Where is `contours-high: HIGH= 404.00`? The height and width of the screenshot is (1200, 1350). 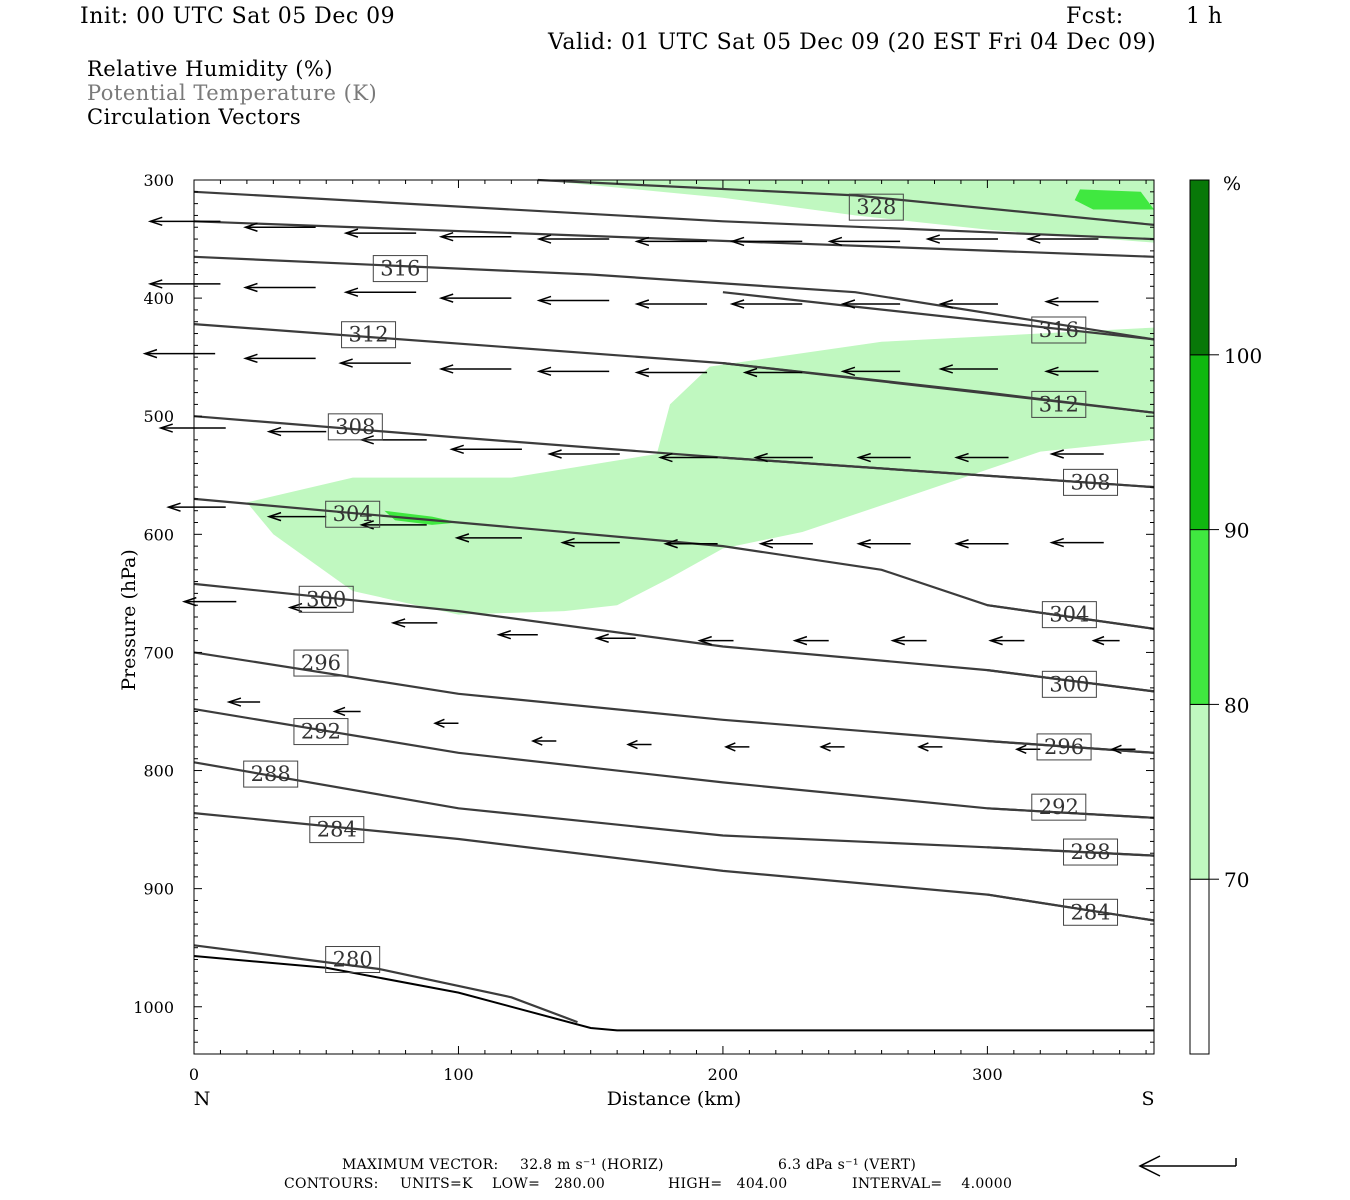
contours-high: HIGH= 404.00 is located at coordinates (728, 1184).